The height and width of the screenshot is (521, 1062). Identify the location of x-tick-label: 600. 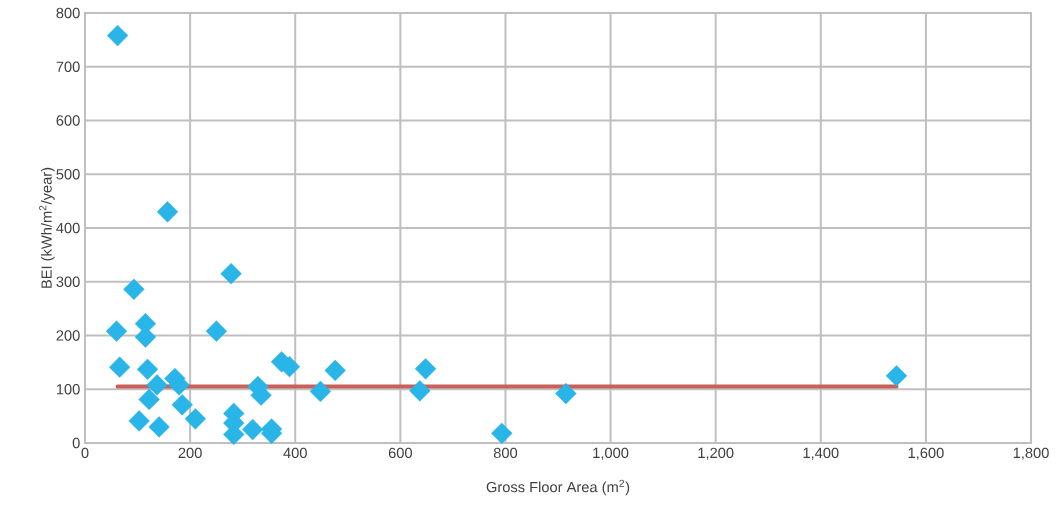
(400, 453).